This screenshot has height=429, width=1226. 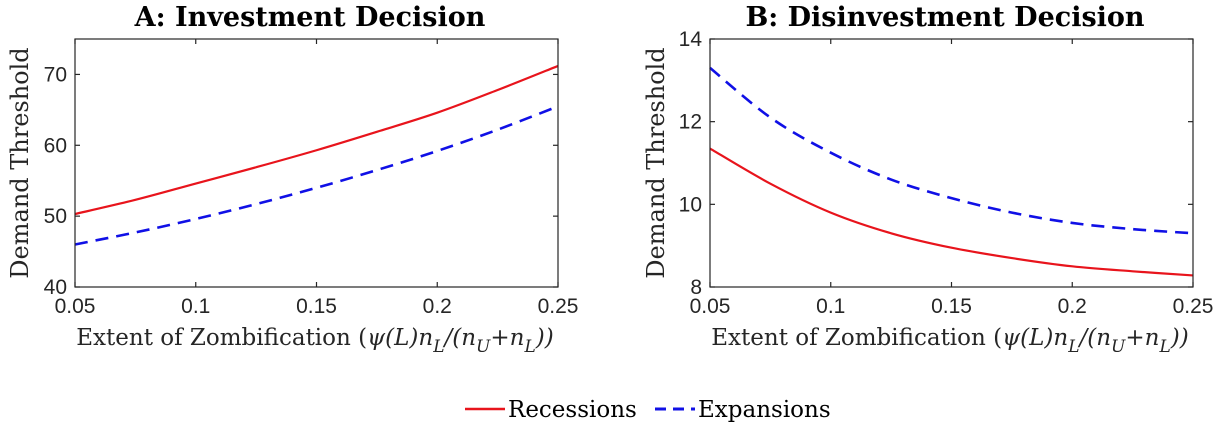 What do you see at coordinates (310, 17) in the screenshot?
I see `chart-title: A: Investment Decision` at bounding box center [310, 17].